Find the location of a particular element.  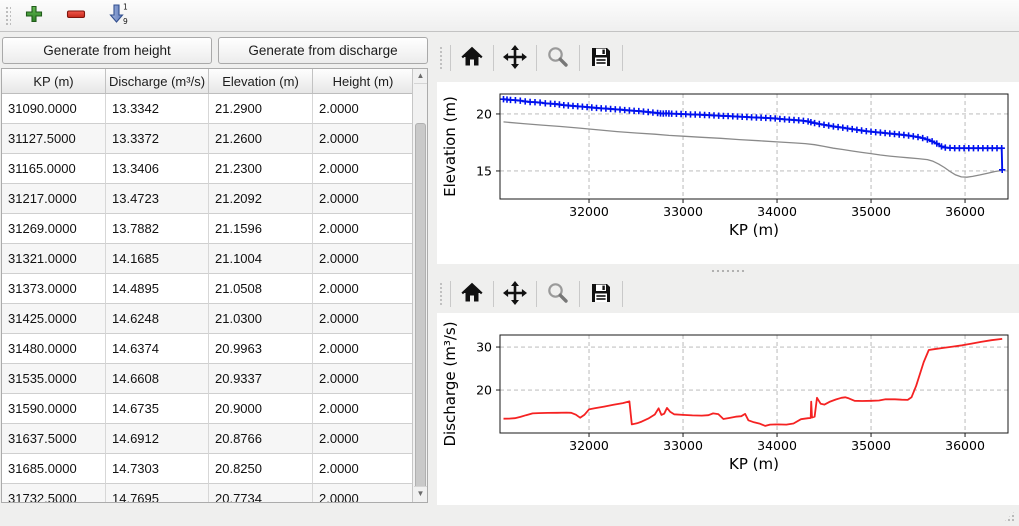

table-cell: 21.2600 is located at coordinates (261, 139).